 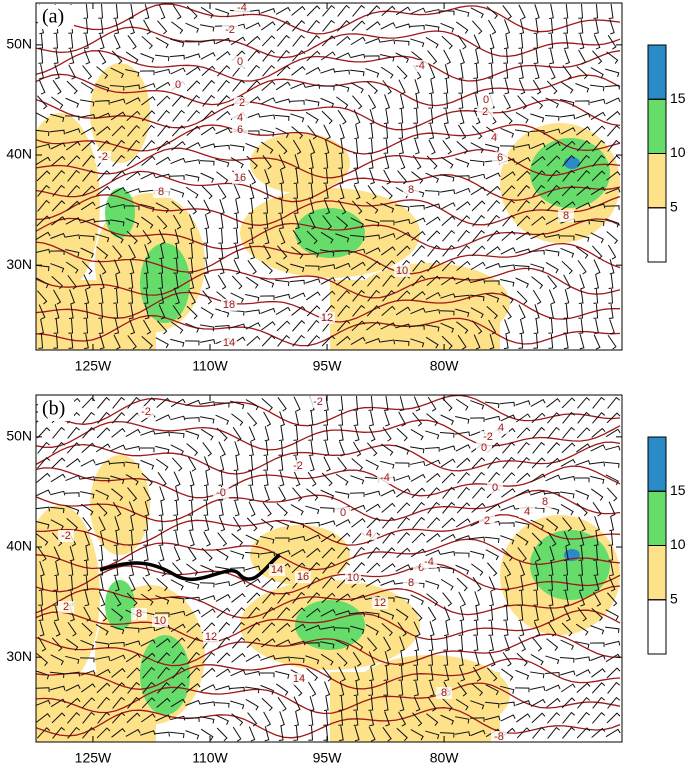 What do you see at coordinates (328, 758) in the screenshot?
I see `x-tick-label: 95W` at bounding box center [328, 758].